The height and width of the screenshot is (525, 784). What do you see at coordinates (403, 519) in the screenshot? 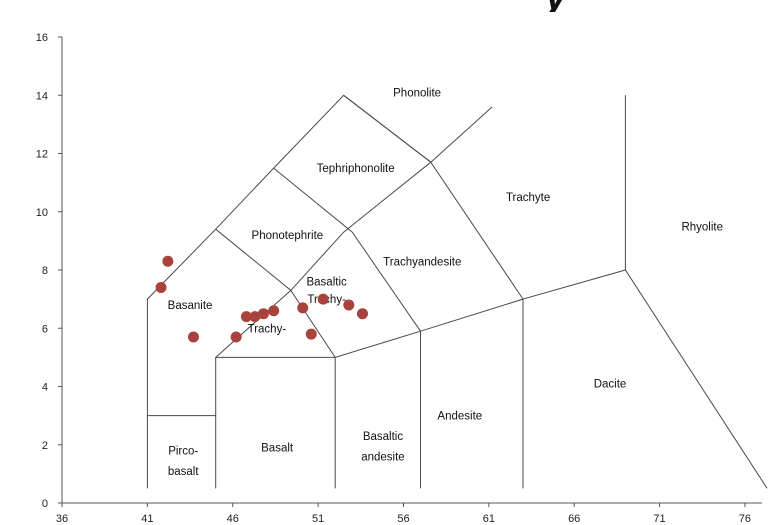
I see `x-tick-label: 56` at bounding box center [403, 519].